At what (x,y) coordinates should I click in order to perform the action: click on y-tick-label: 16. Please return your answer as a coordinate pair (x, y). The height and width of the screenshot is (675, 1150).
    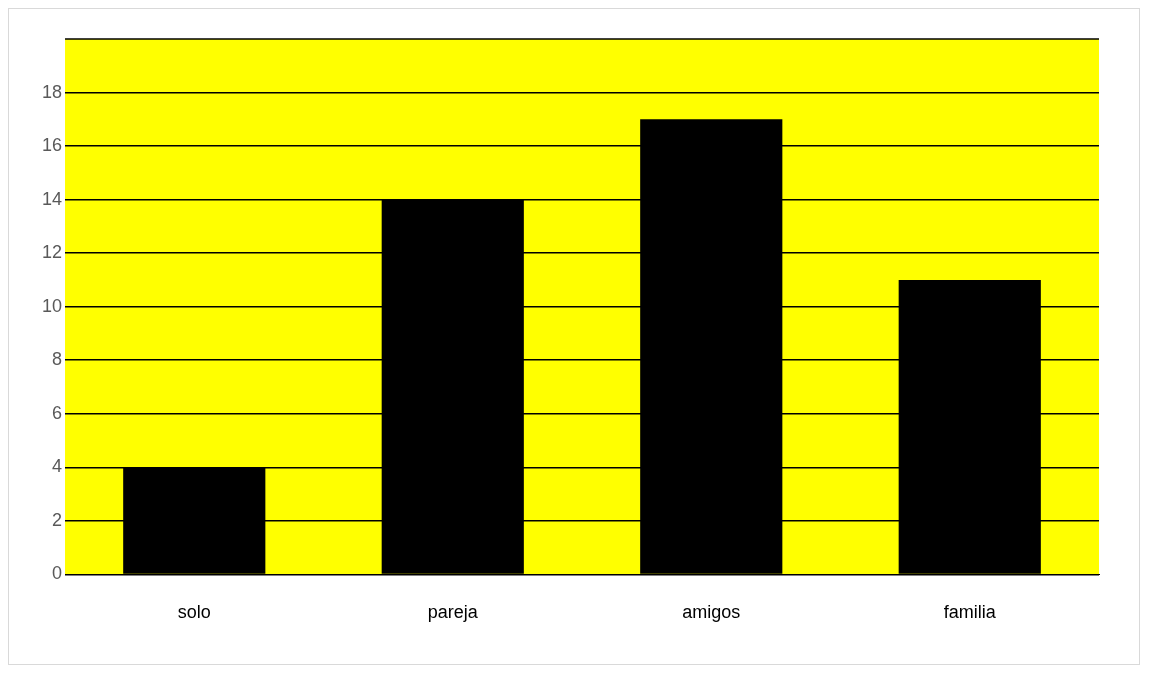
    Looking at the image, I should click on (52, 145).